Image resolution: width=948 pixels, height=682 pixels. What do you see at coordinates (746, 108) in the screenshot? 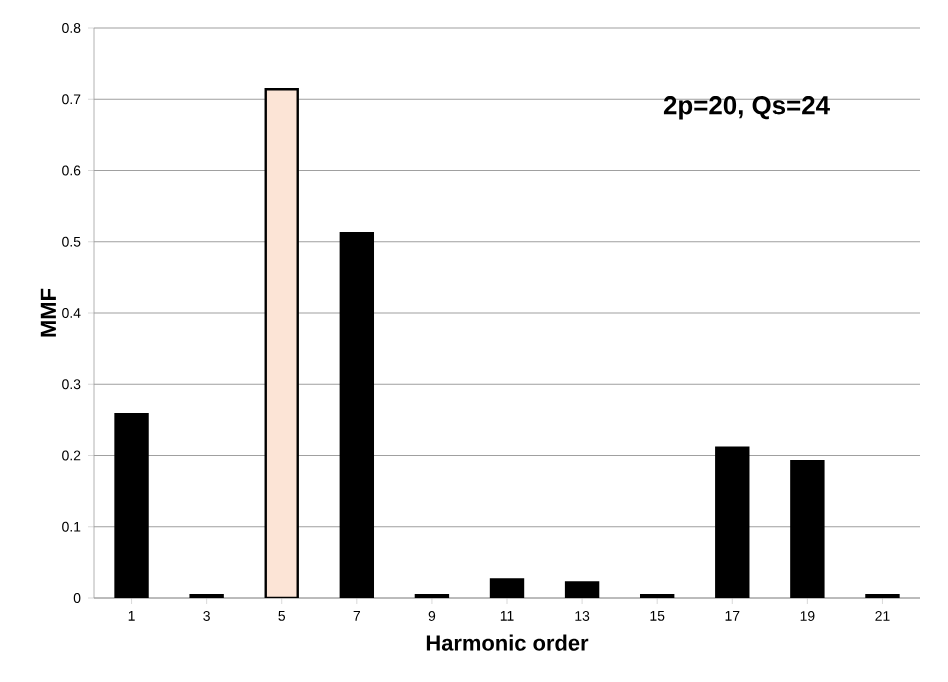
I see `annotation: 2p=20, Qs=24` at bounding box center [746, 108].